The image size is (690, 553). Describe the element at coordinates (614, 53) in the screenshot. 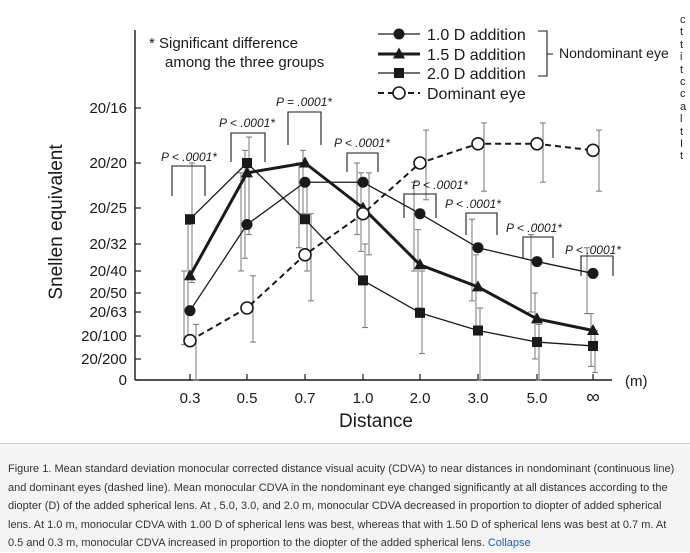

I see `legend-bracket-label: Nondominant eye` at that location.